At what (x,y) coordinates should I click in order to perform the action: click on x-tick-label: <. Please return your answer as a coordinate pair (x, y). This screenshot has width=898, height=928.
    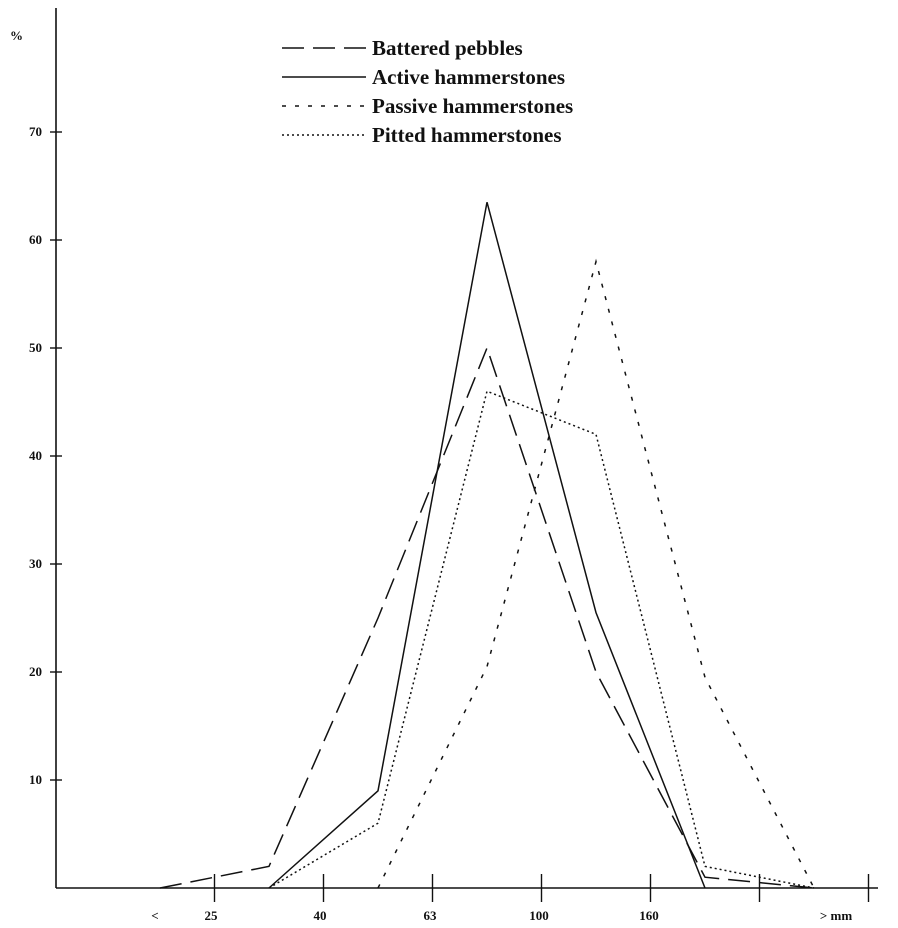
    Looking at the image, I should click on (154, 915).